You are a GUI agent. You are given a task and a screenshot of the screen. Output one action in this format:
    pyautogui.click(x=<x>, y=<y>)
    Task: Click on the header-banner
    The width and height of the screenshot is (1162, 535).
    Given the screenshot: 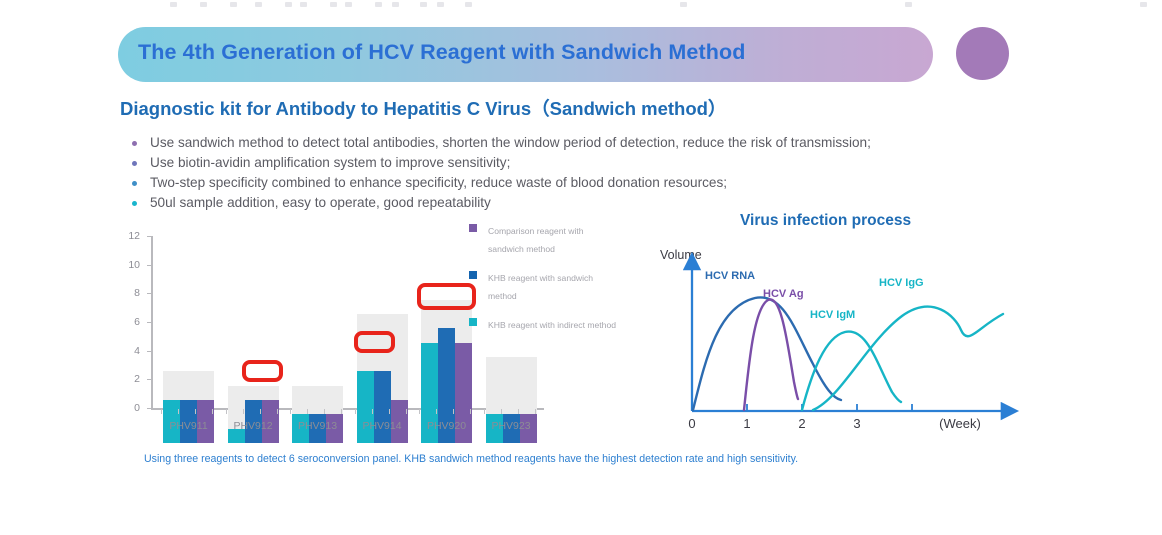 What is the action you would take?
    pyautogui.click(x=525, y=54)
    